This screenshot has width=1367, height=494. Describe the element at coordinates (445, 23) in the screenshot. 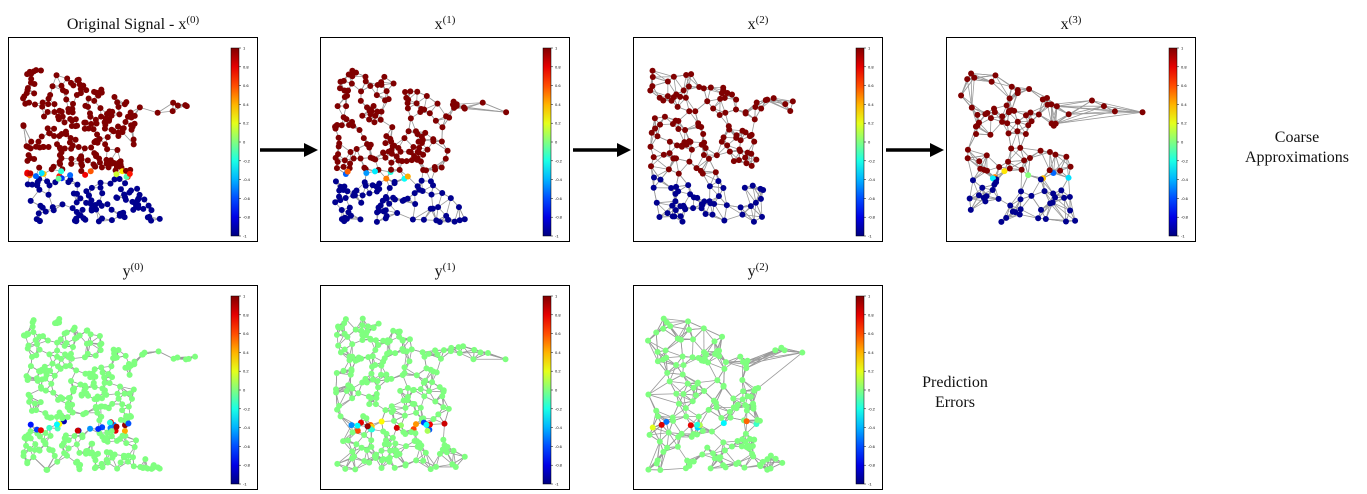

I see `title-x1: x(1)` at that location.